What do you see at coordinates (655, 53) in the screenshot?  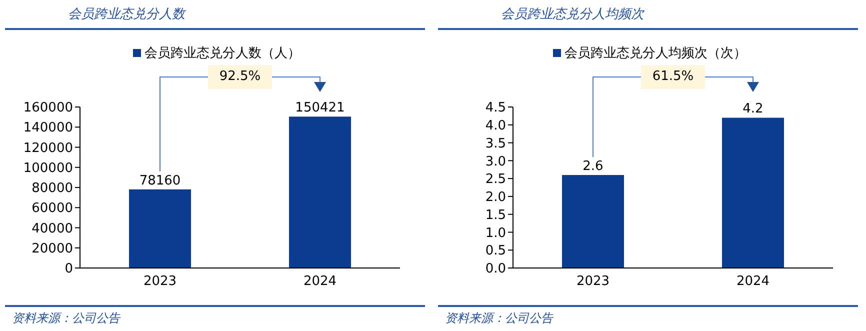 I see `legend-label: 会员跨业态兑分人均频次（次）` at bounding box center [655, 53].